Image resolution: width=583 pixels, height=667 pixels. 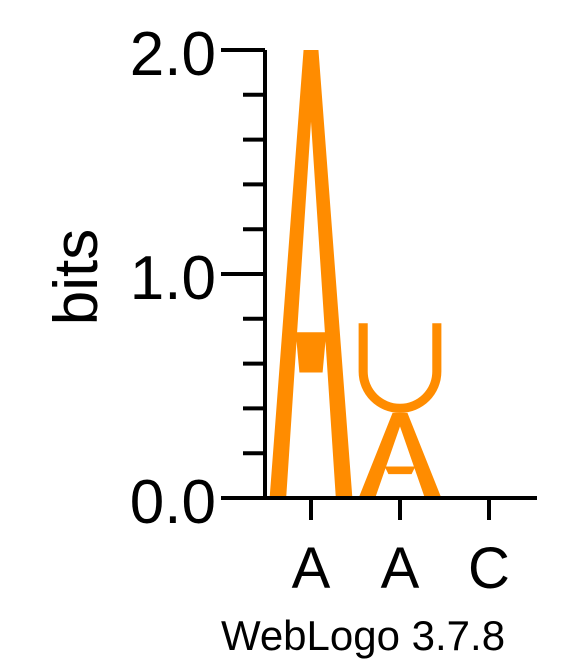 I want to click on logo-letter-u, so click(x=400, y=368).